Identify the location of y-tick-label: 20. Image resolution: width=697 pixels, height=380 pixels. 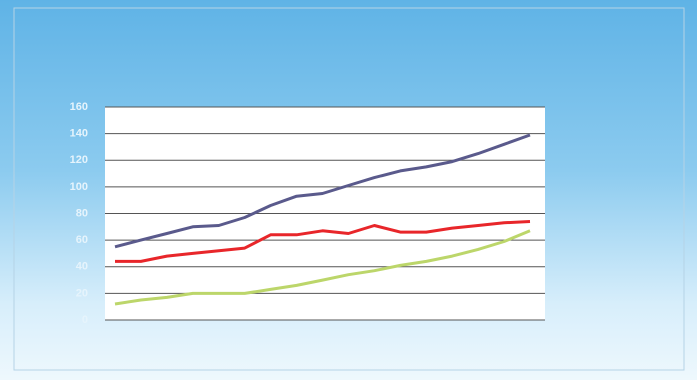
(82, 293).